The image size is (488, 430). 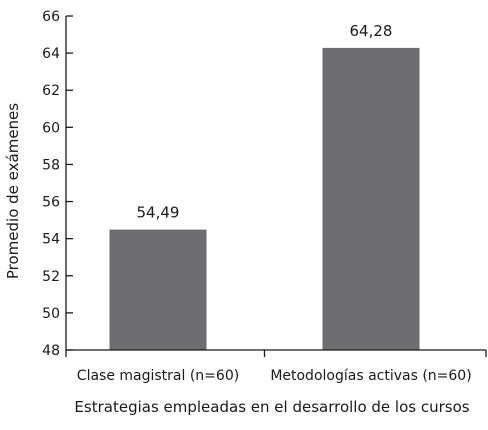 I want to click on y-tick-label: 58, so click(x=51, y=165).